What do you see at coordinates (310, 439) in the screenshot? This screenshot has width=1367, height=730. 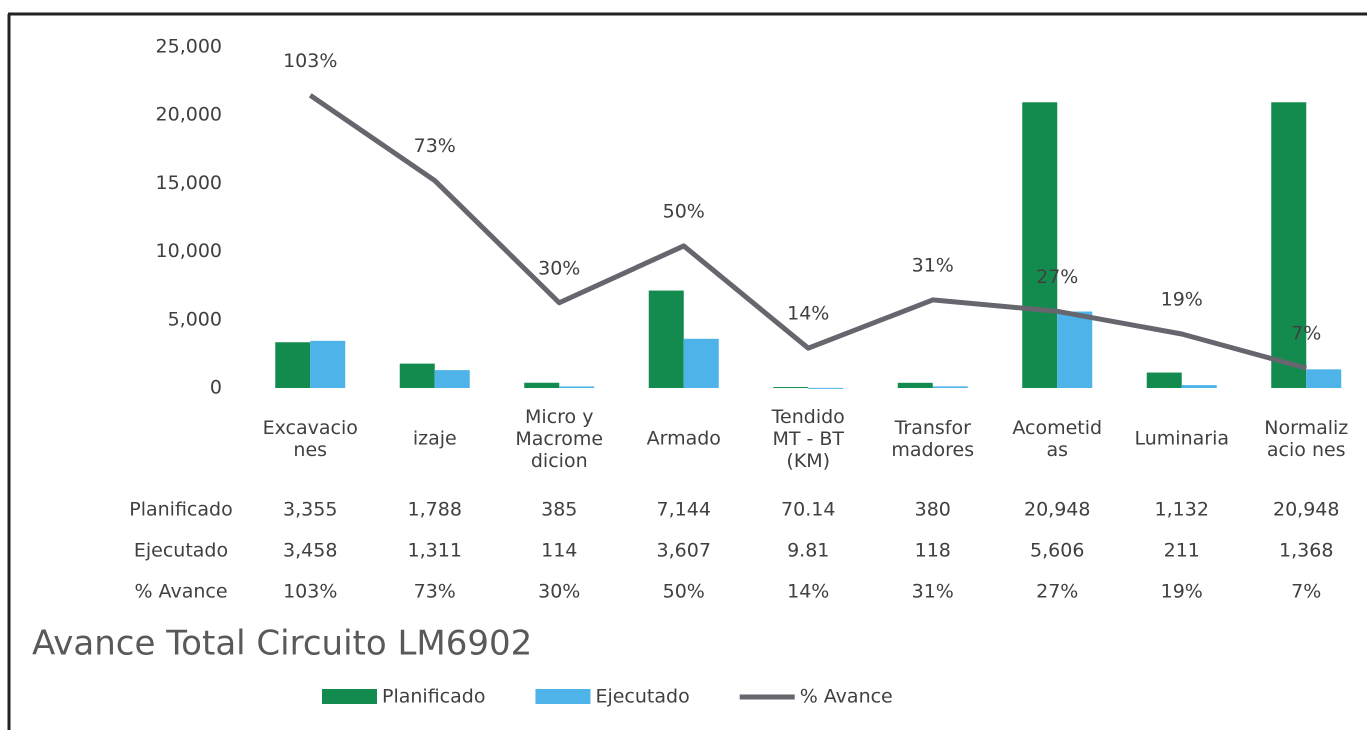 I see `x-tick-label: Excavacio nes` at bounding box center [310, 439].